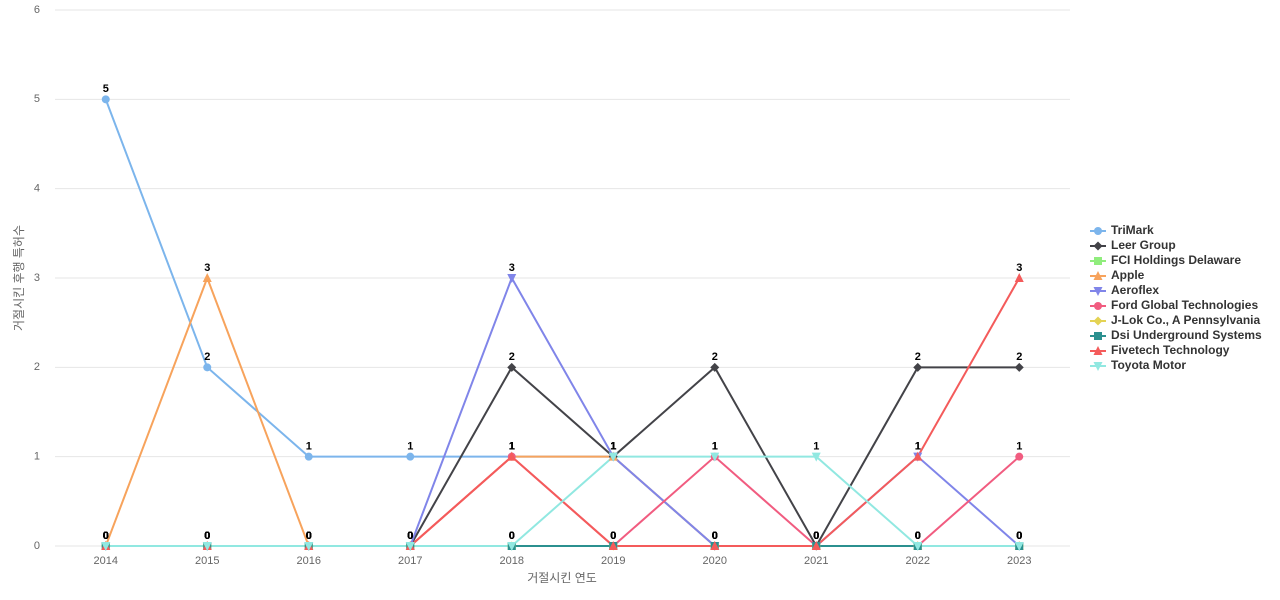 This screenshot has width=1280, height=600. What do you see at coordinates (1185, 320) in the screenshot?
I see `legend-label: J-Lok Co., A Pennsylvania` at bounding box center [1185, 320].